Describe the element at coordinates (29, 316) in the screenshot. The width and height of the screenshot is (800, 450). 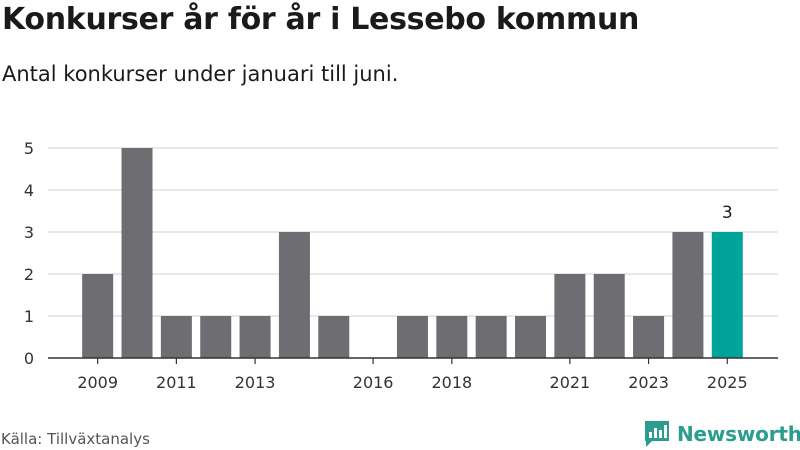
I see `y-tick-label: 1` at that location.